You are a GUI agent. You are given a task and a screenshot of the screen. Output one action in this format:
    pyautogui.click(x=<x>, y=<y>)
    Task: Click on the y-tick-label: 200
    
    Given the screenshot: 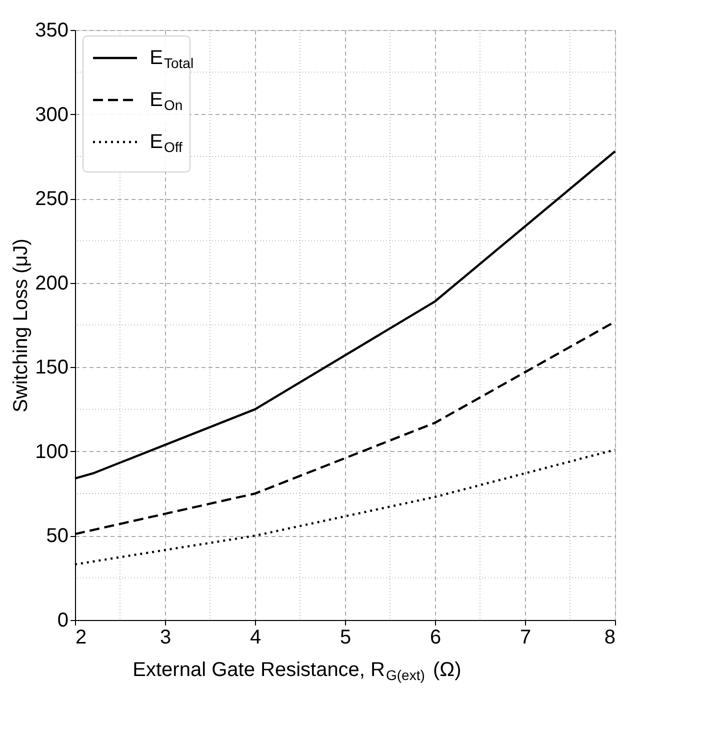 What is the action you would take?
    pyautogui.click(x=51, y=283)
    